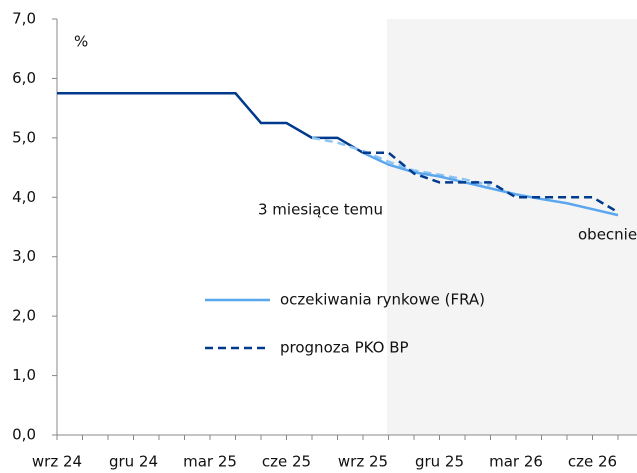 The width and height of the screenshot is (637, 473). Describe the element at coordinates (81, 42) in the screenshot. I see `y-unit: %` at that location.